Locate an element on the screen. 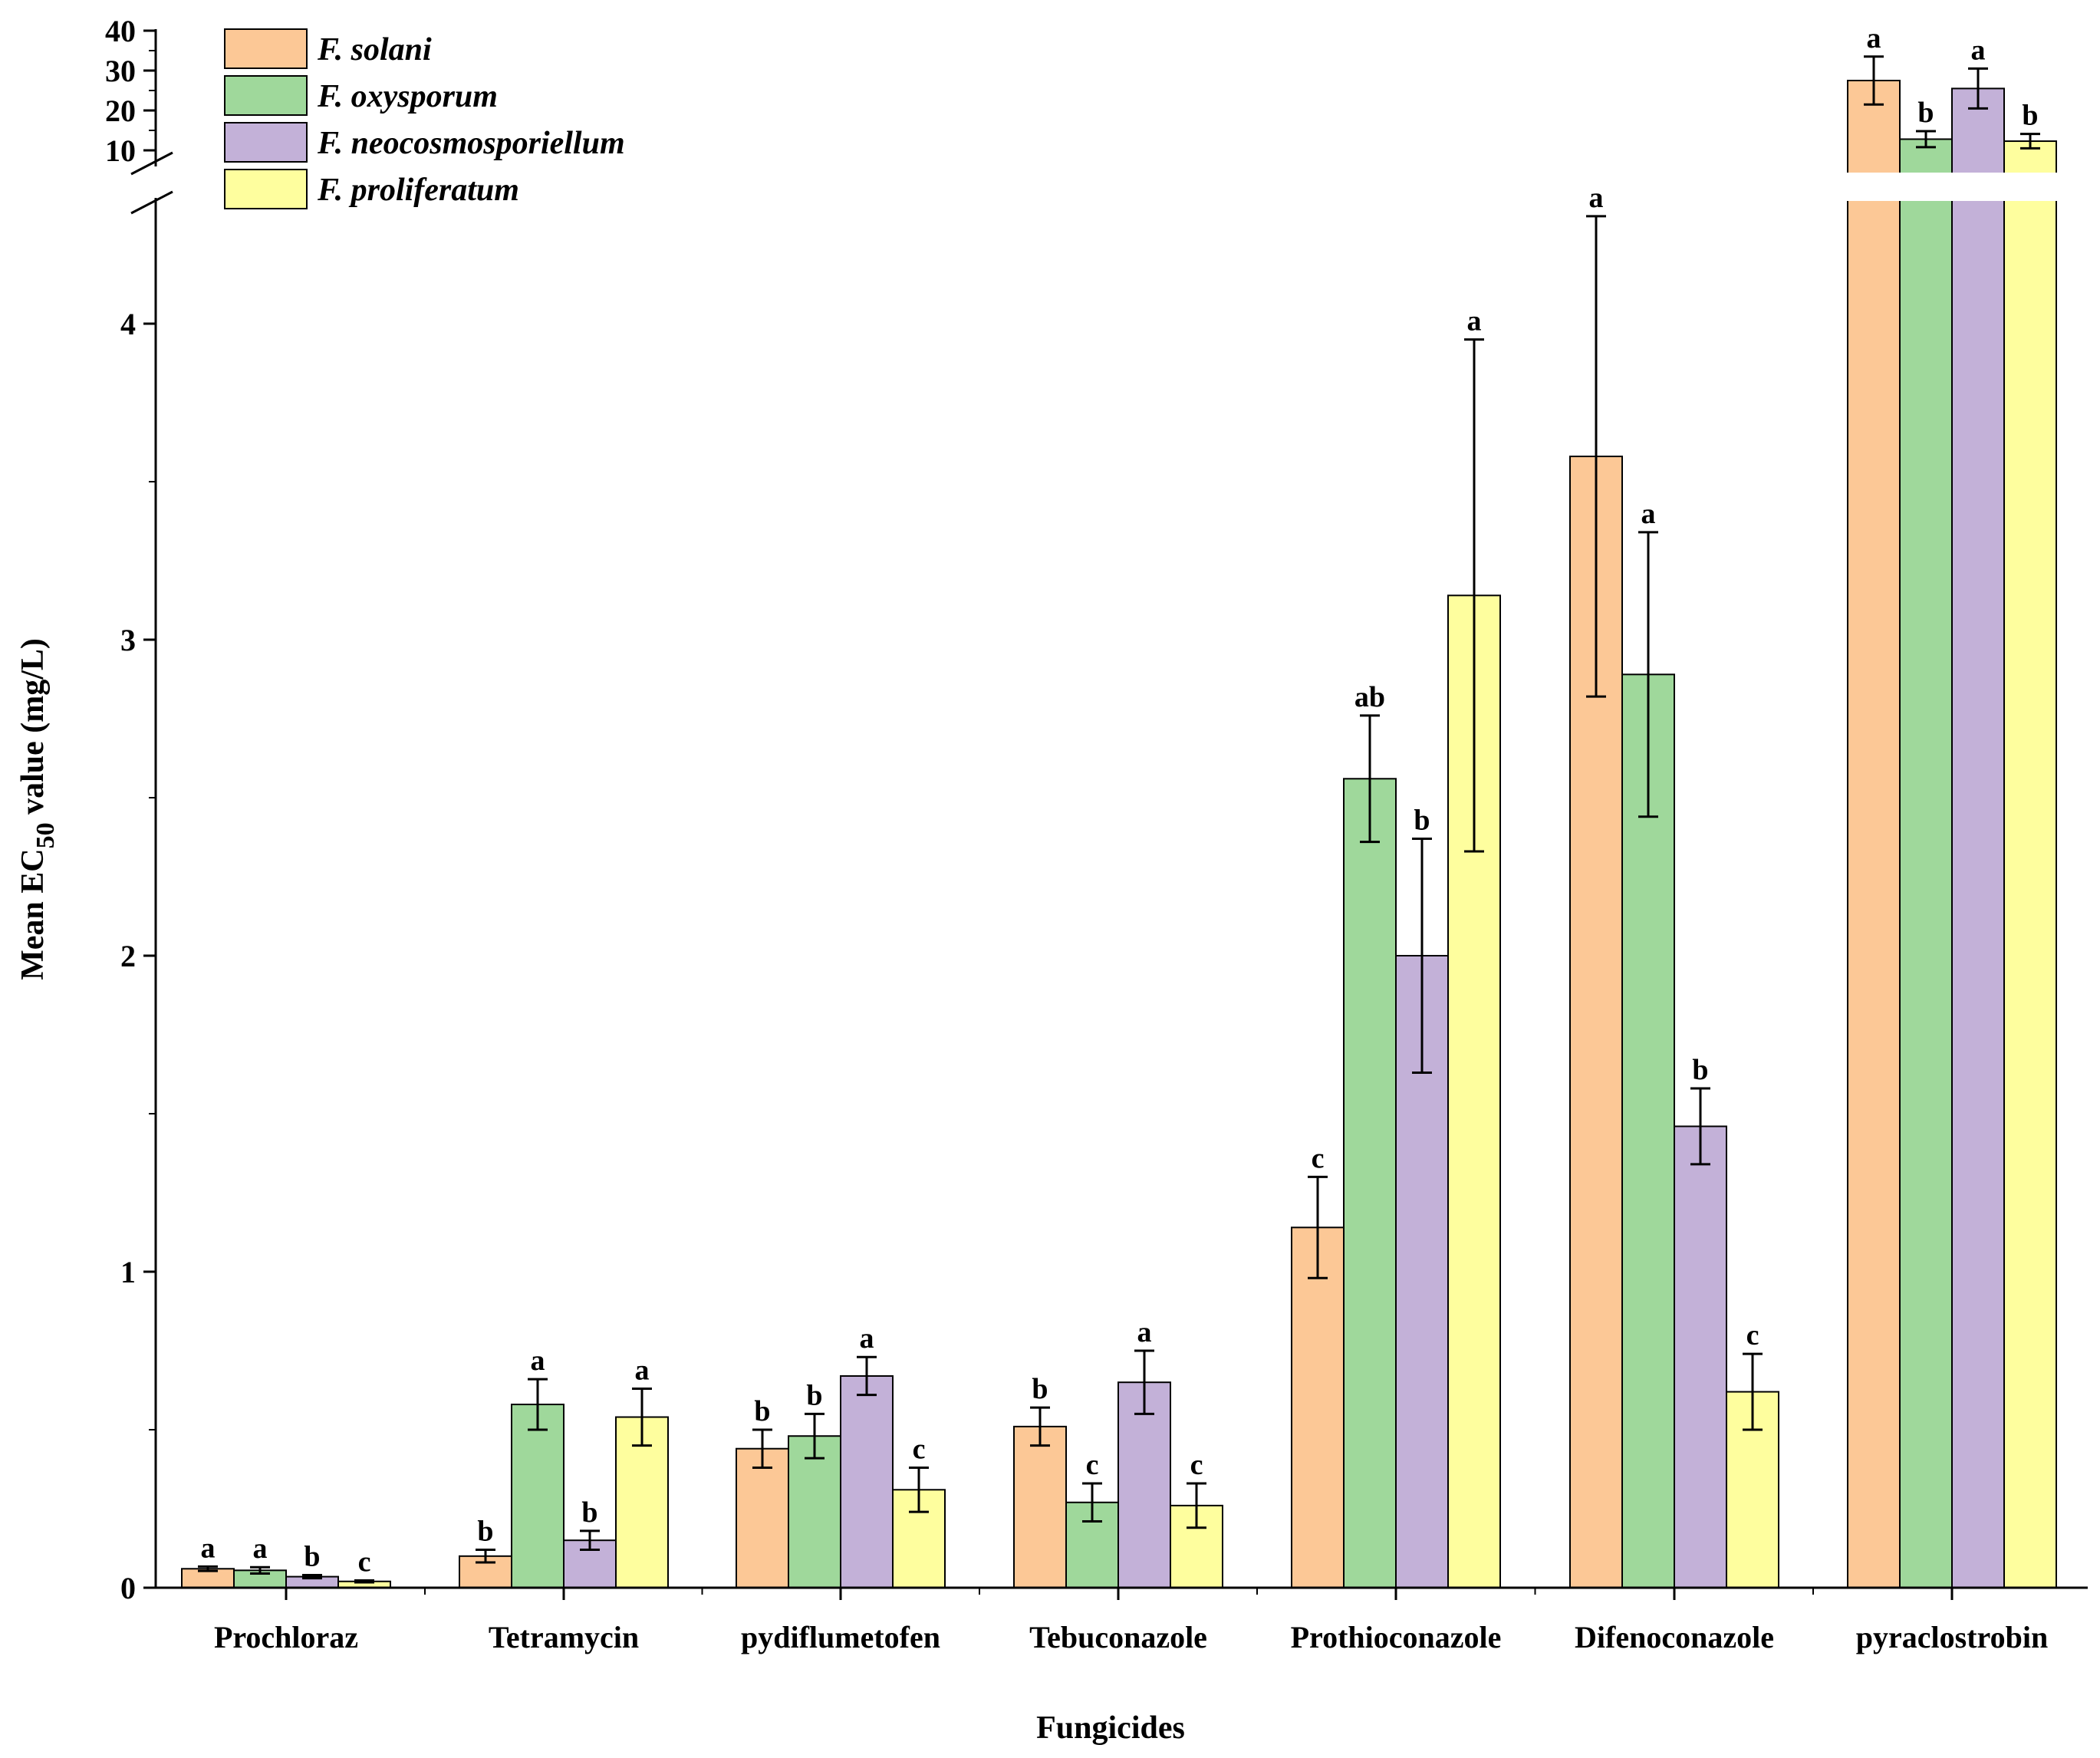 The width and height of the screenshot is (2100, 1758). x-tick-label-tetramycin: Tetramycin is located at coordinates (564, 1637).